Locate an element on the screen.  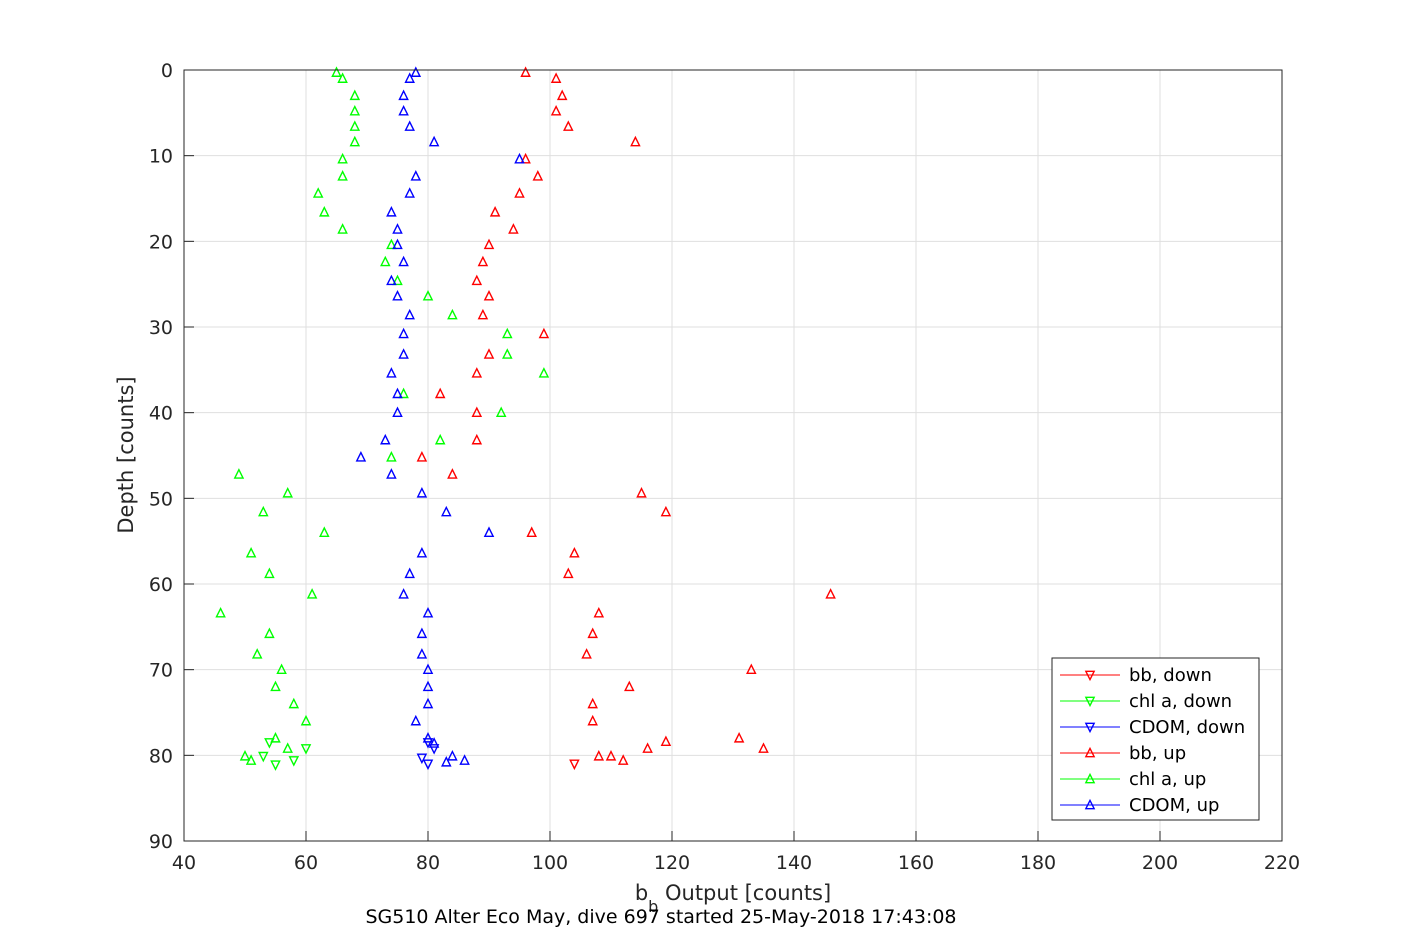
x-tick-label: 200 is located at coordinates (1160, 863).